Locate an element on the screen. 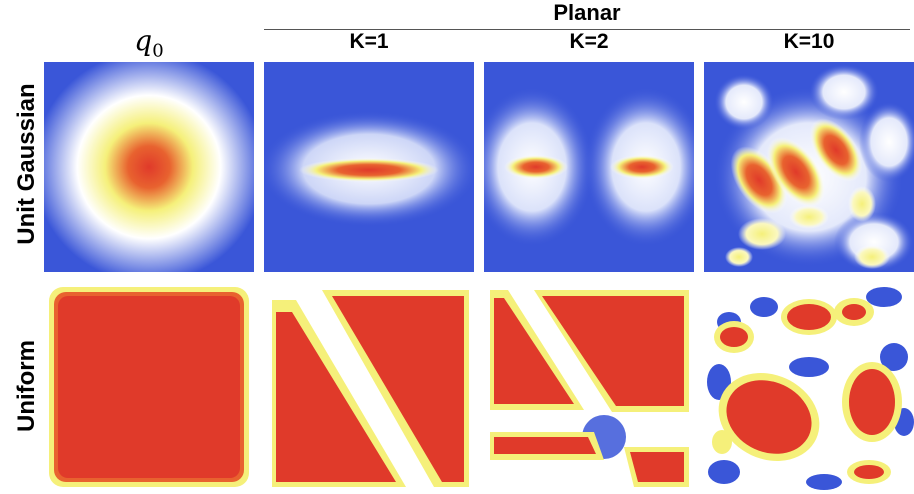  density-panel-gaussian-k1 is located at coordinates (369, 167).